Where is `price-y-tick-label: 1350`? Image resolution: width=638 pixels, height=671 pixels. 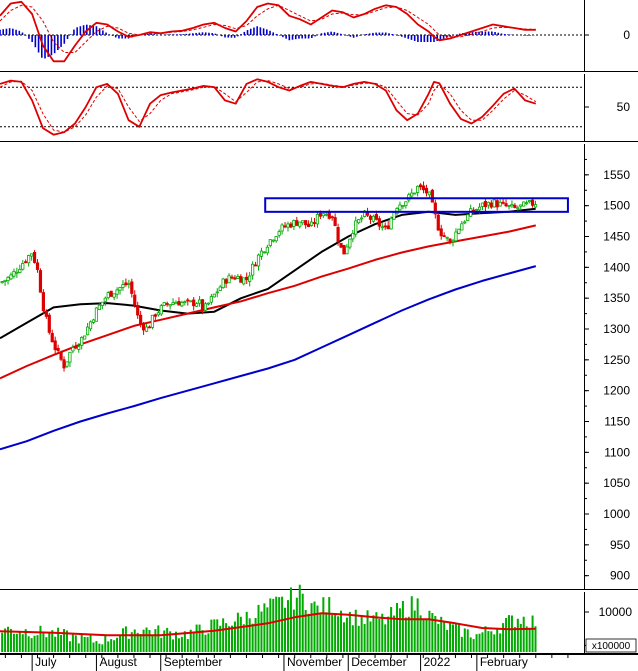
price-y-tick-label: 1350 is located at coordinates (616, 298).